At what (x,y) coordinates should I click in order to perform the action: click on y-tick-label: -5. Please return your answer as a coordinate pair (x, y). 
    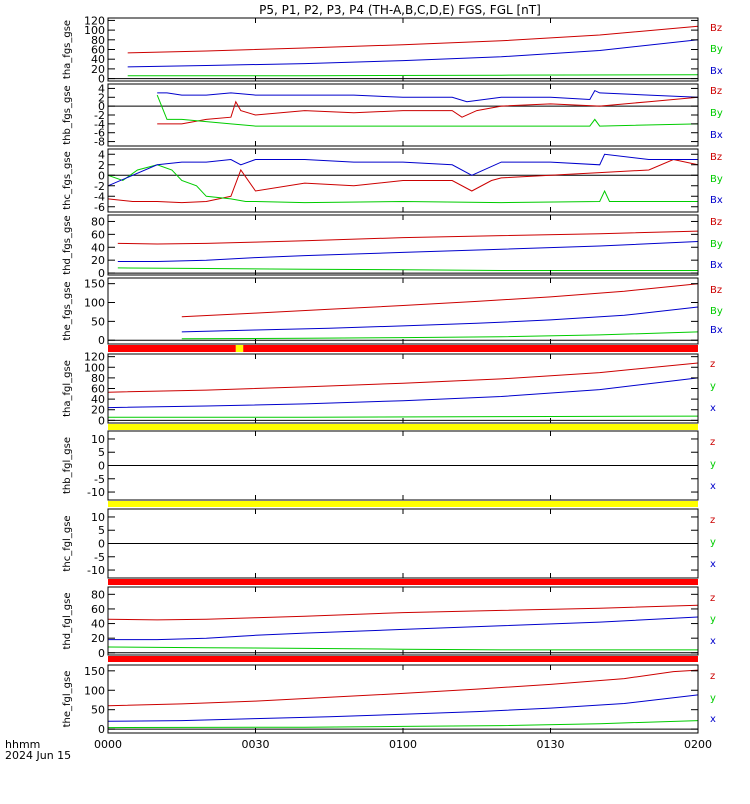
    Looking at the image, I should click on (99, 557).